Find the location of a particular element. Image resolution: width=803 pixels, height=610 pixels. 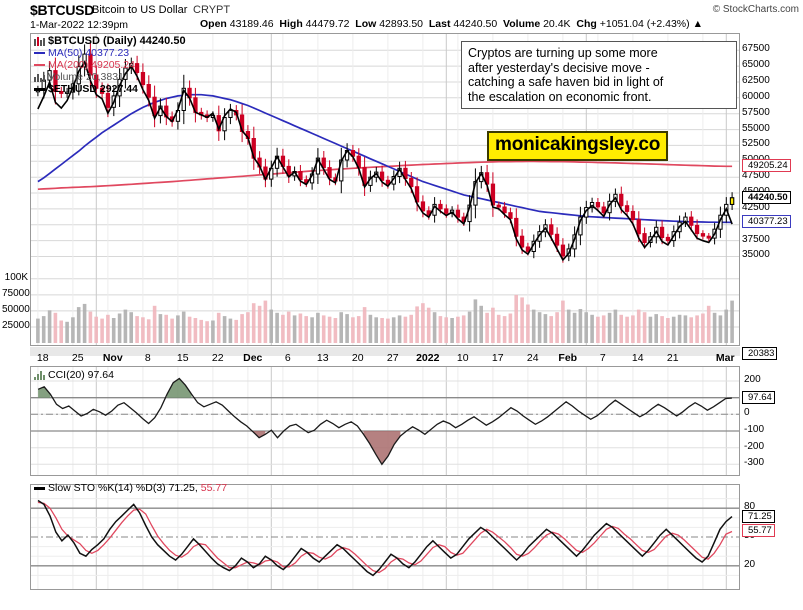

x-axis-label: 2022 is located at coordinates (428, 358).